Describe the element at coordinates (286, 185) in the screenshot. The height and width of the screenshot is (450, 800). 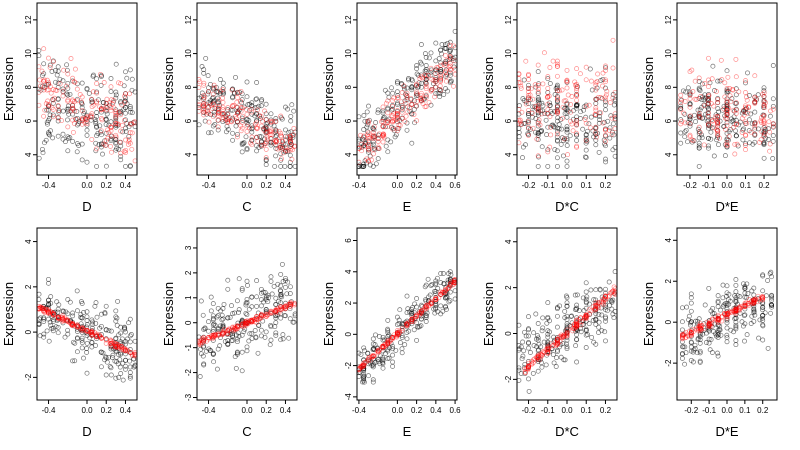
I see `x-tick-label: 0.4` at that location.